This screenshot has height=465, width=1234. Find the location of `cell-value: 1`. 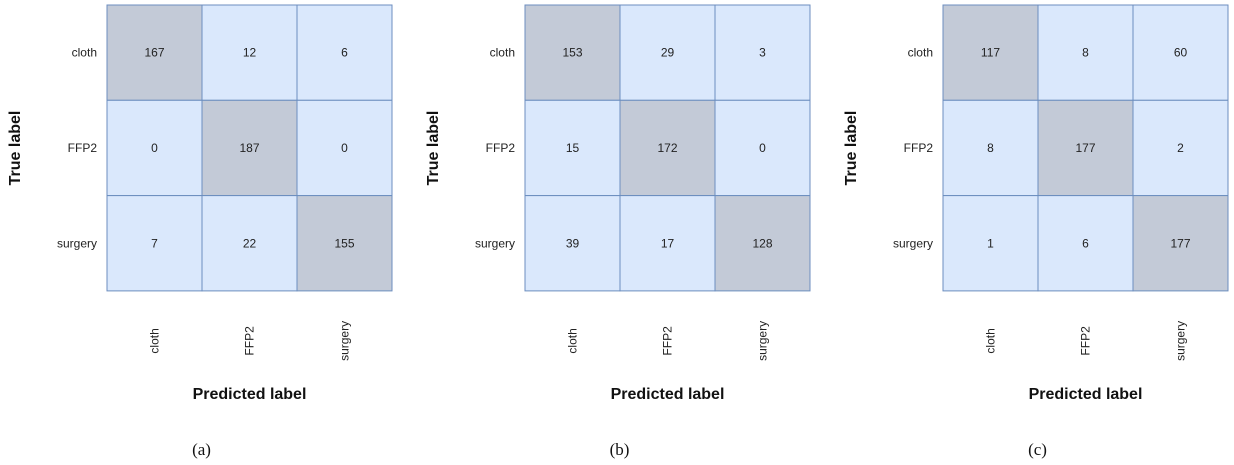

cell-value: 1 is located at coordinates (990, 243).